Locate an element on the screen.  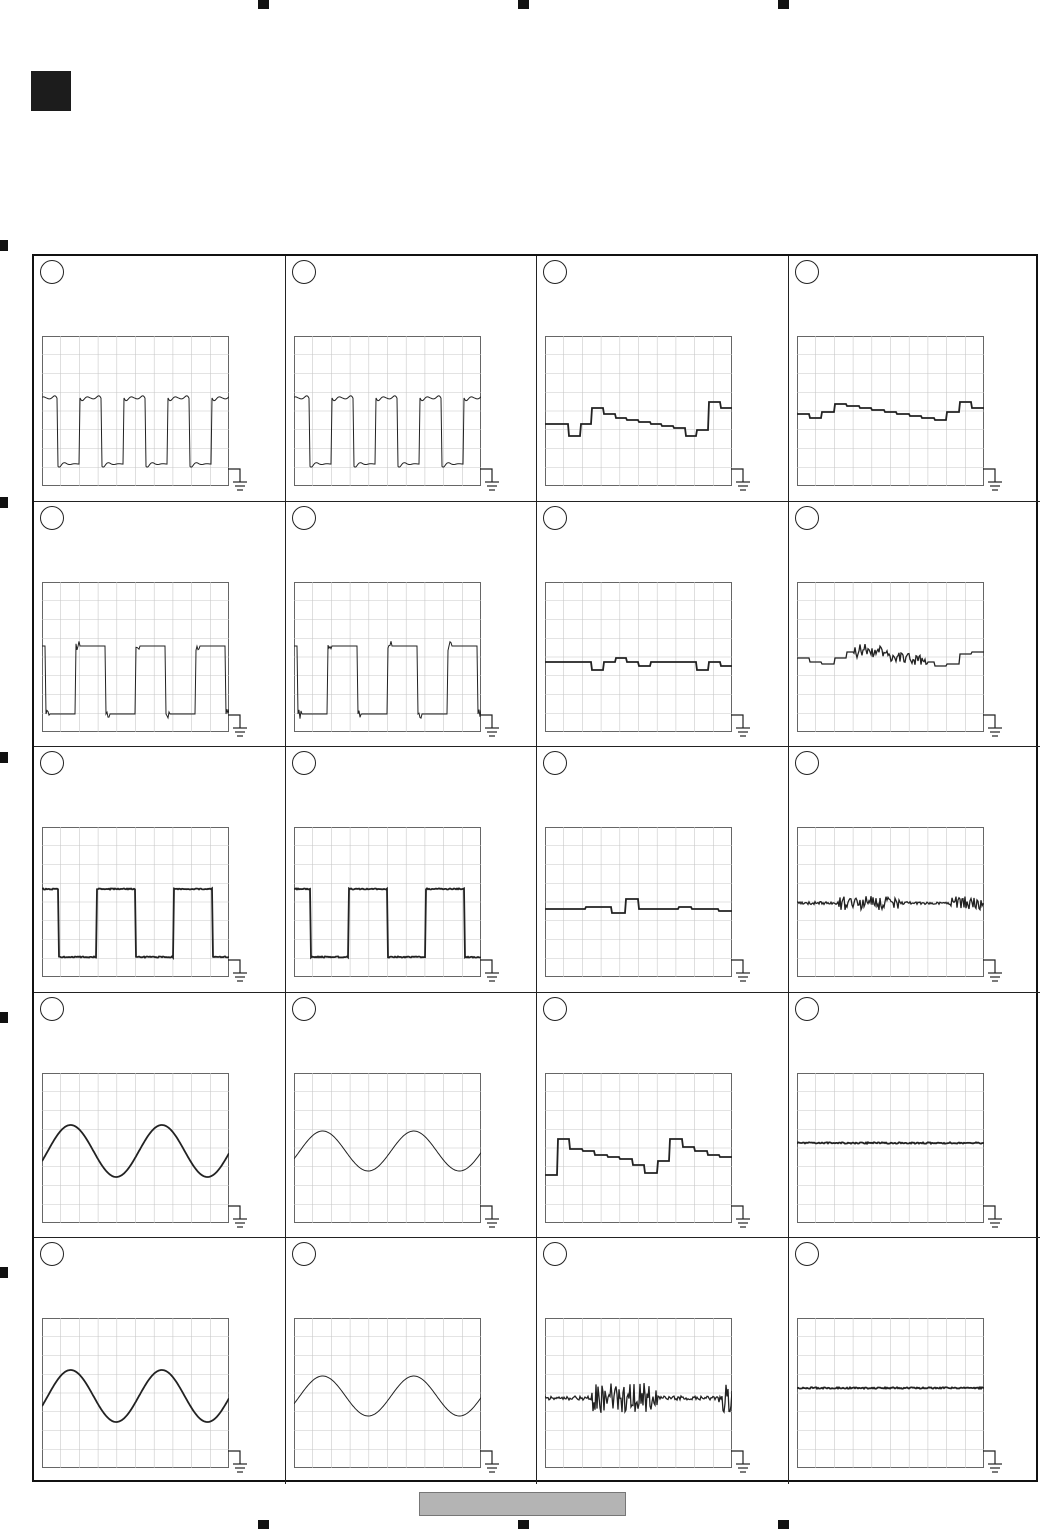
section-marker-block is located at coordinates (51, 91).